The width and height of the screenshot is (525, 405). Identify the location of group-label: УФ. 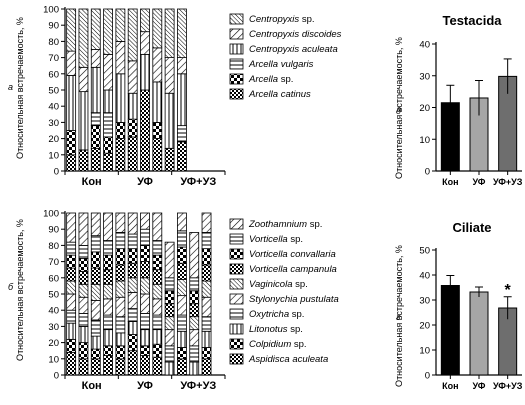
(145, 386).